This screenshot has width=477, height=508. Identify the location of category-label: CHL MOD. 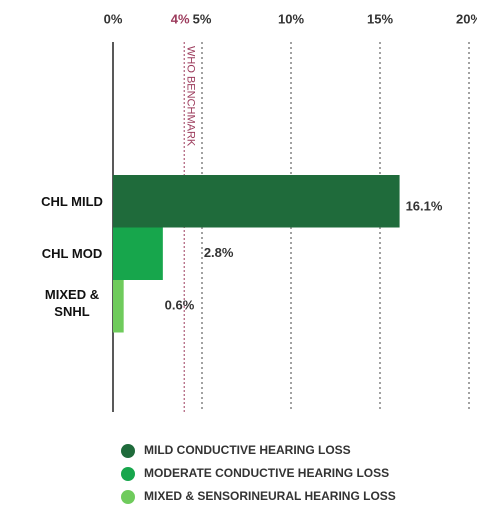
(72, 254).